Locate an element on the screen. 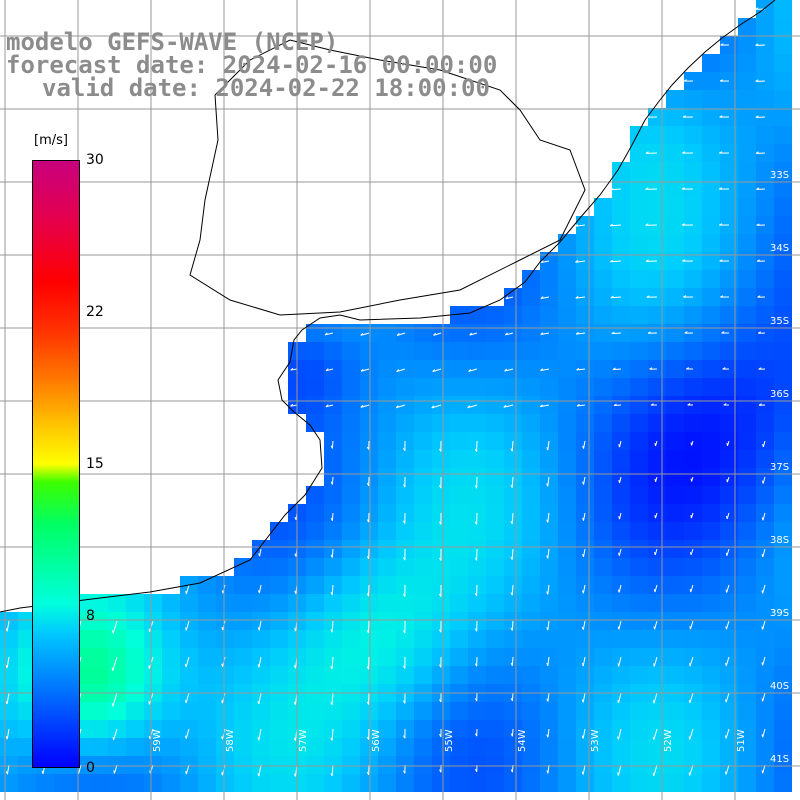 The image size is (800, 800). lat-label: 33S is located at coordinates (779, 175).